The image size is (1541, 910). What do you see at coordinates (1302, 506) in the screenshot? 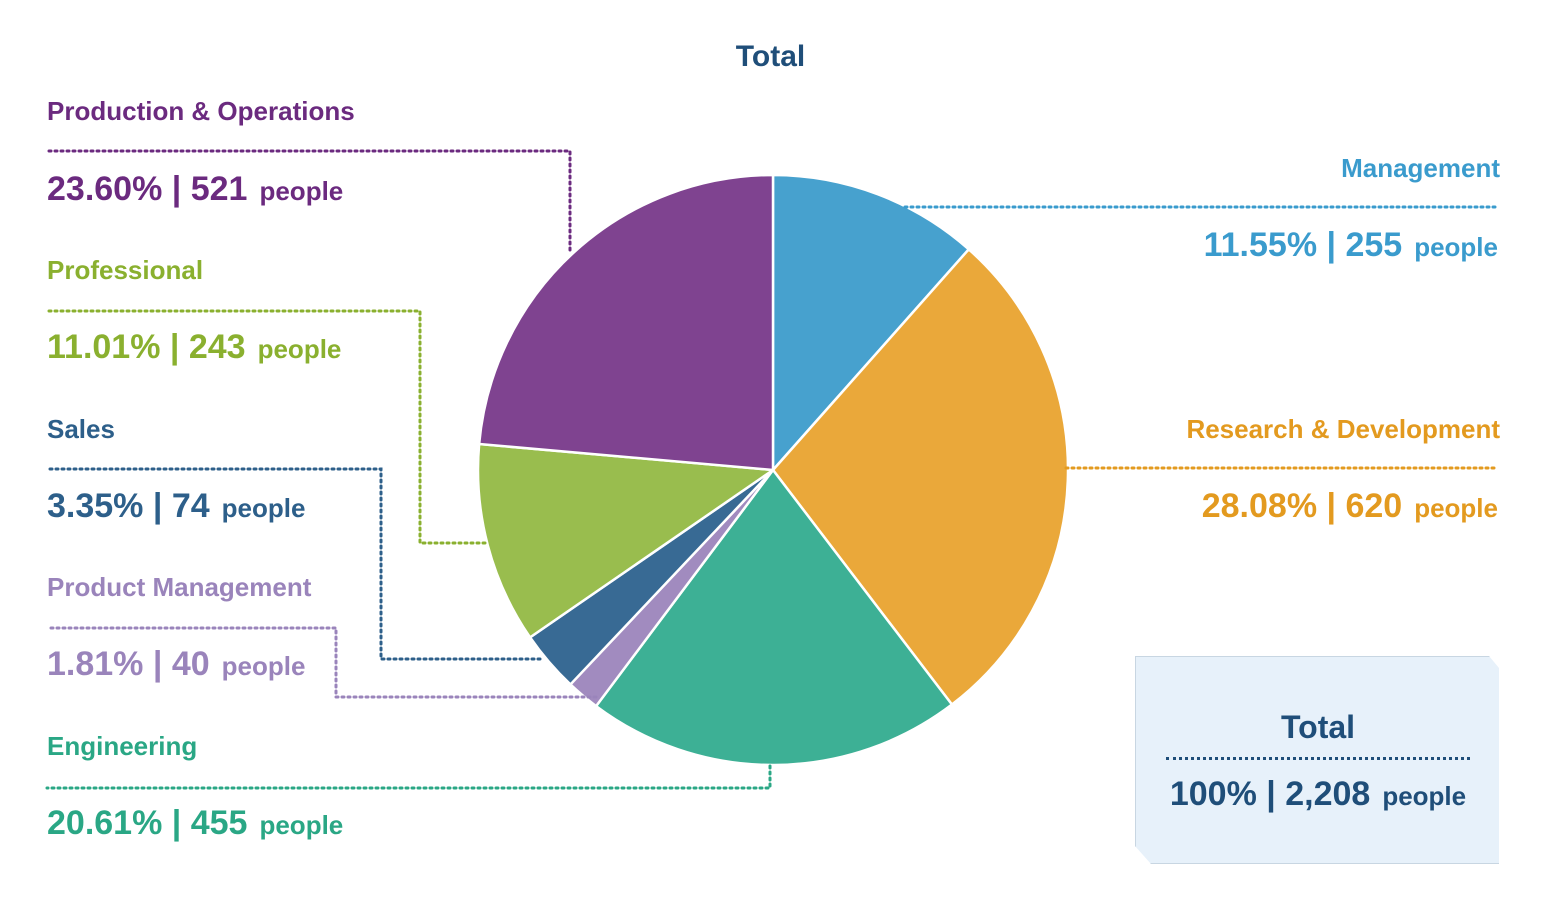
I see `percent-research-development: 28.08% | 620` at bounding box center [1302, 506].